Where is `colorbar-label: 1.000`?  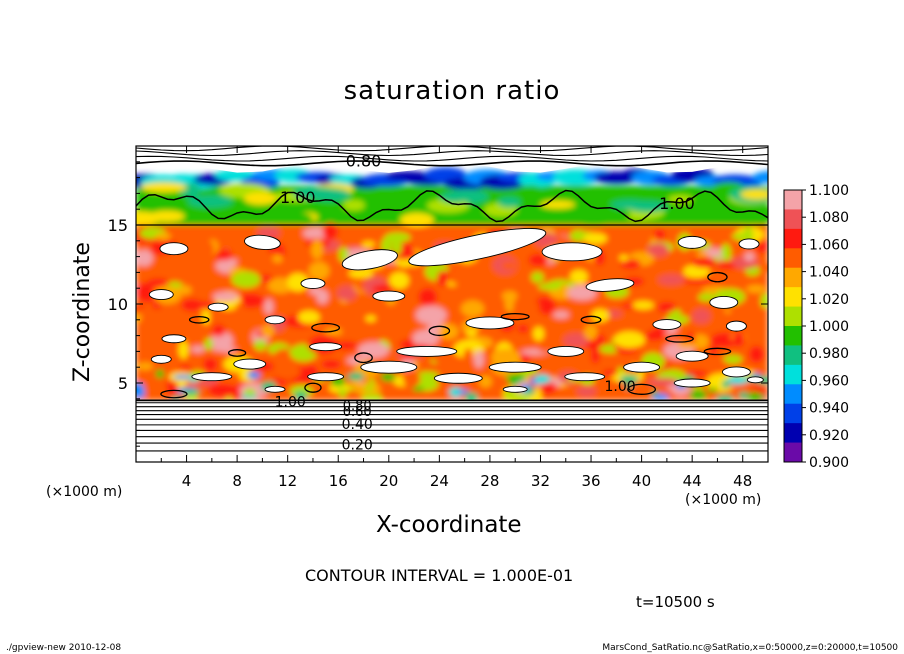
colorbar-label: 1.000 is located at coordinates (829, 327).